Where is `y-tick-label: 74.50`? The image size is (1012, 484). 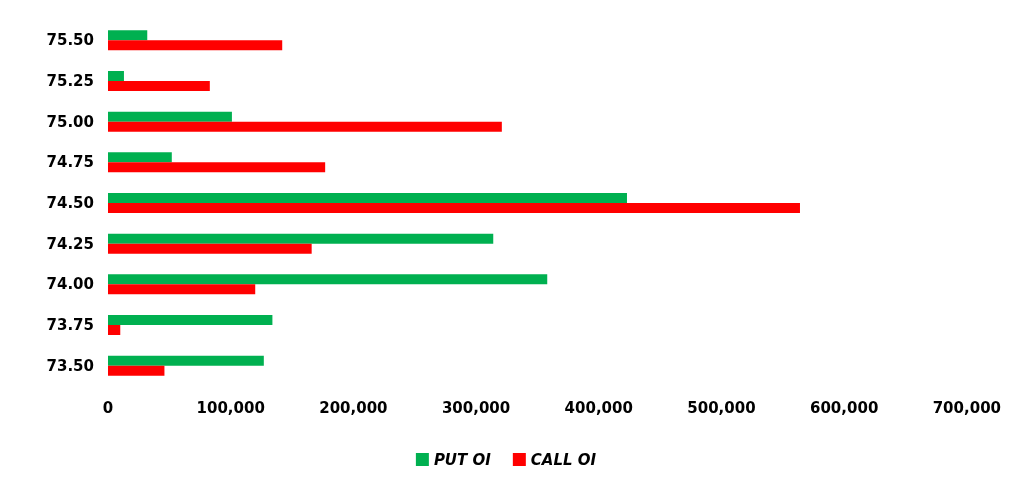 y-tick-label: 74.50 is located at coordinates (70, 203).